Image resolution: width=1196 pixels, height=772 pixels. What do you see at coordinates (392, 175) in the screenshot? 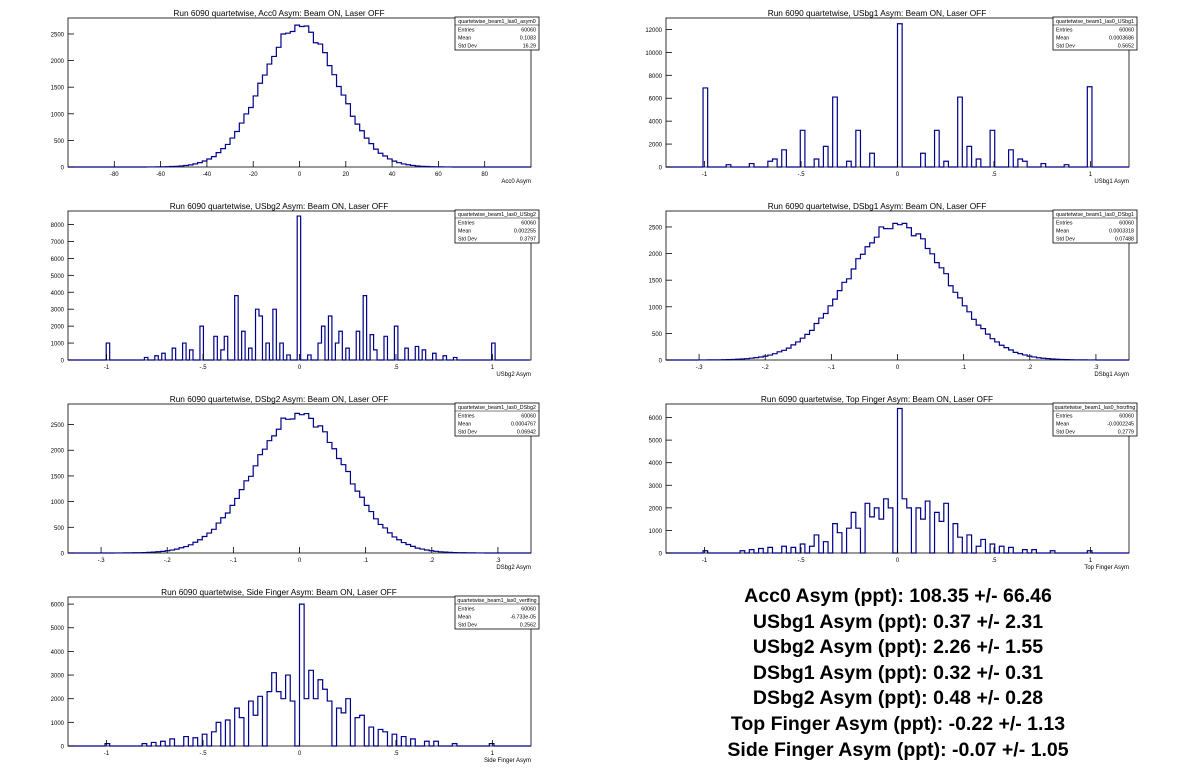
I see `x-tick-label: 40` at bounding box center [392, 175].